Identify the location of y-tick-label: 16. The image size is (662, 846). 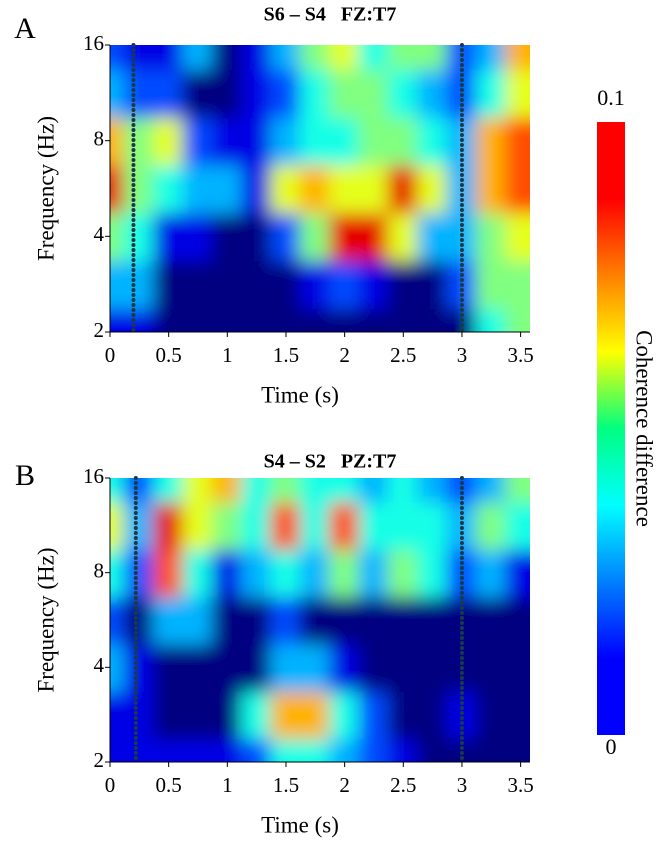
(93, 476).